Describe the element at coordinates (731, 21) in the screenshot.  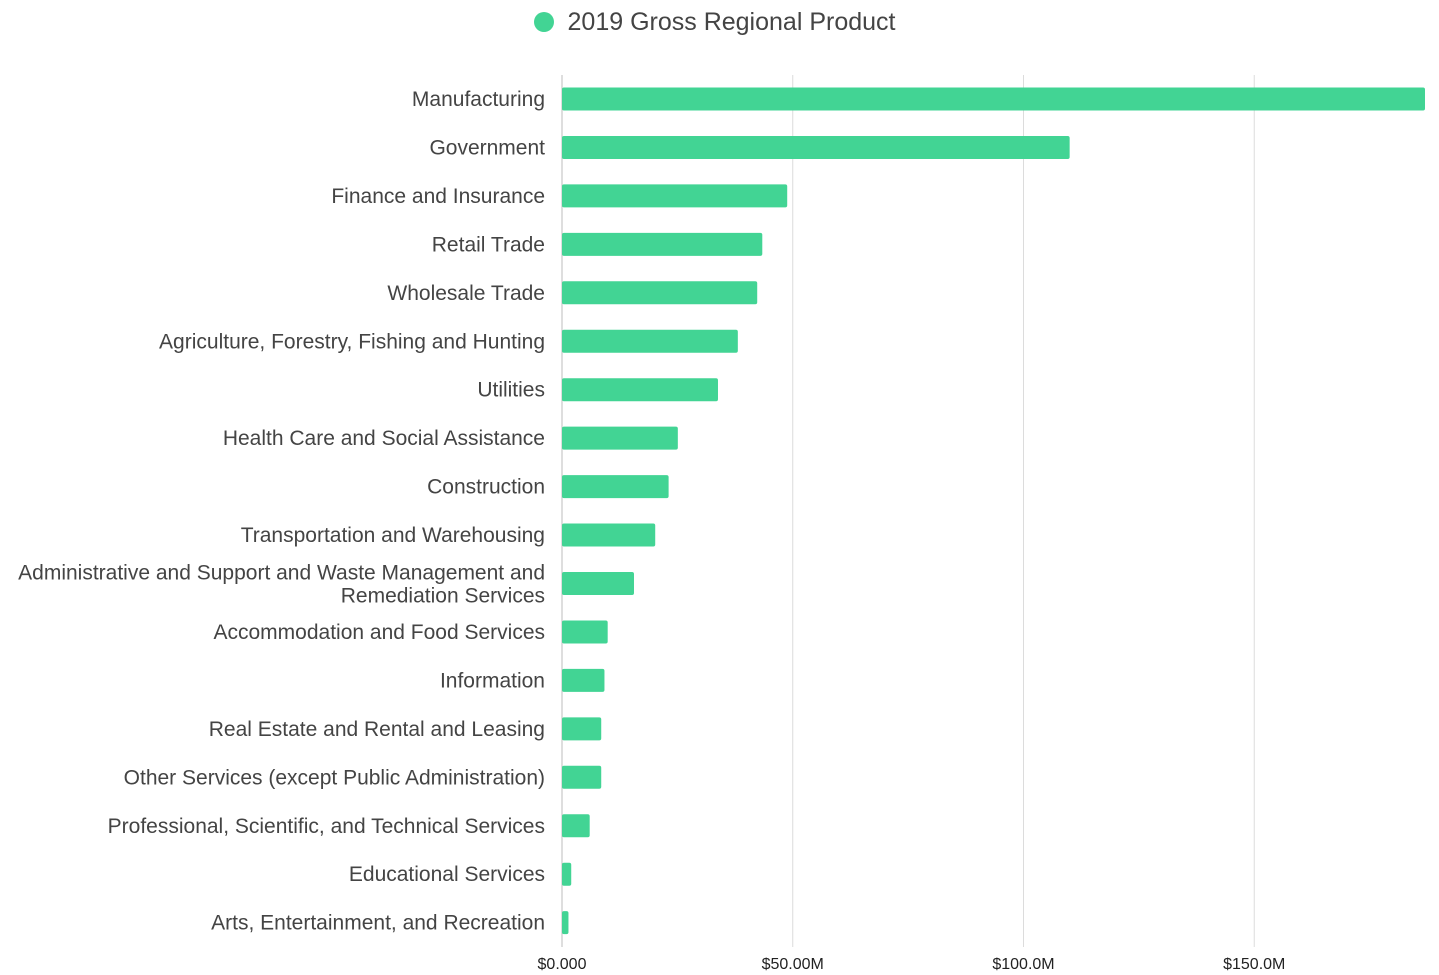
I see `legend-label: 2019 Gross Regional Product` at that location.